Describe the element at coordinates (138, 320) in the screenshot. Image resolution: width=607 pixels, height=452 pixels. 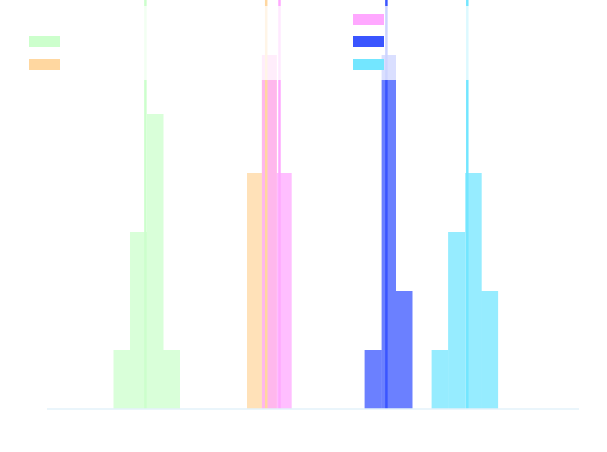
I see `histogram-bar-s0-b1` at that location.